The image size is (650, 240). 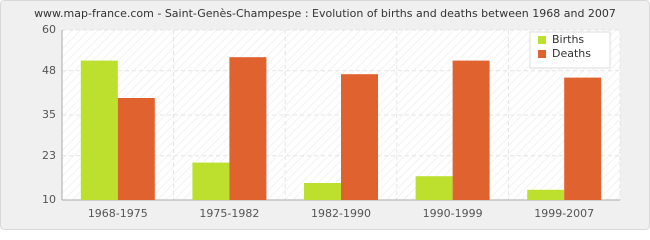 What do you see at coordinates (453, 213) in the screenshot?
I see `x-tick-label: 1990-1999` at bounding box center [453, 213].